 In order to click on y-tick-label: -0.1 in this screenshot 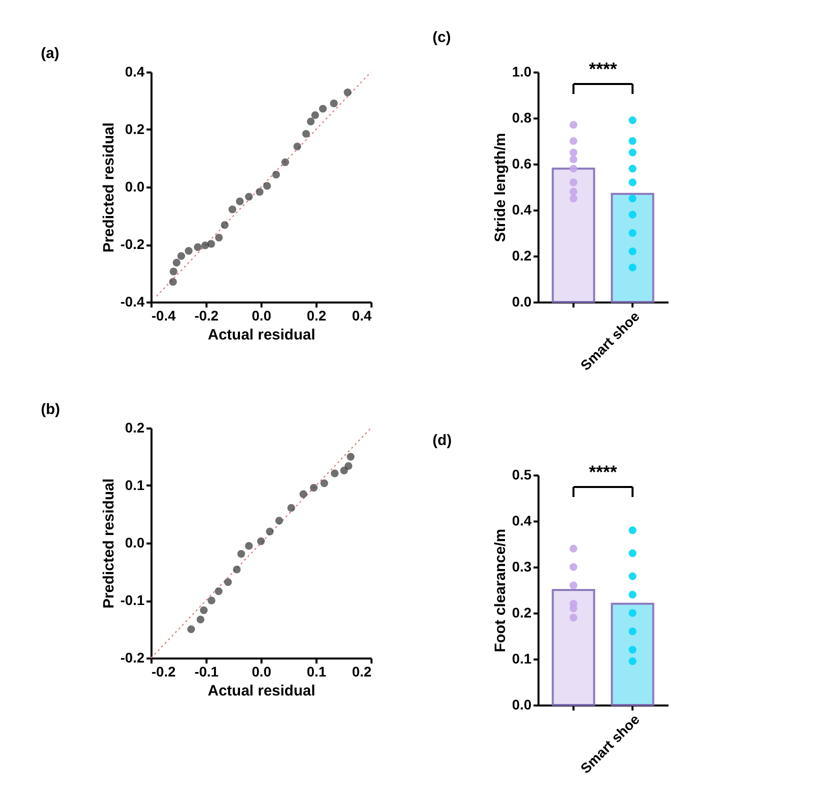, I will do `click(132, 600)`.